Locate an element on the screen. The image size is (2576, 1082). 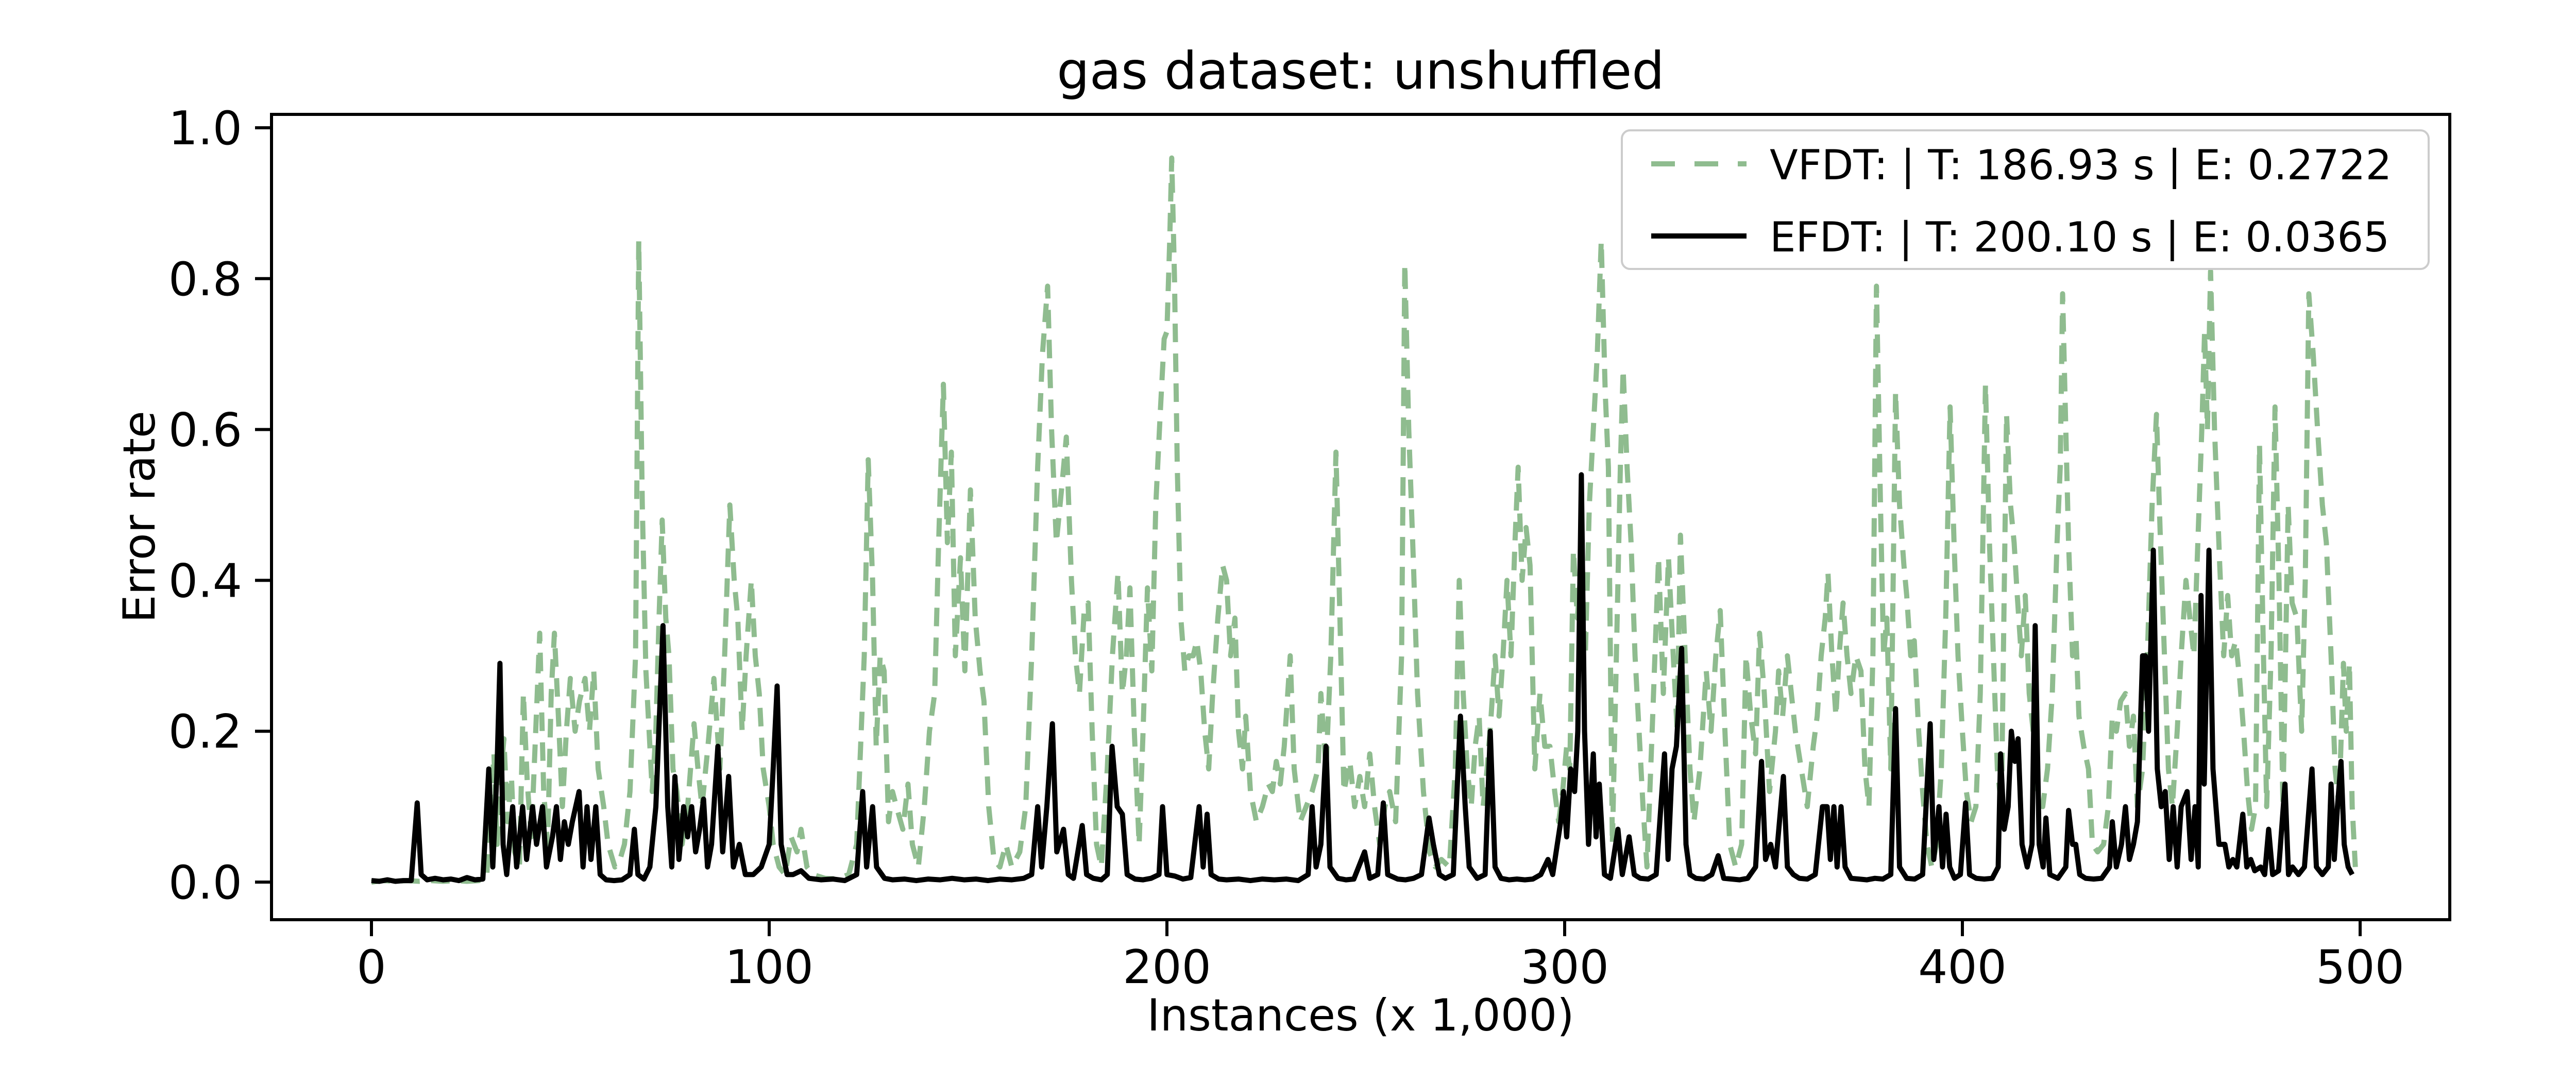
y-tick-label: 0.8 is located at coordinates (205, 280).